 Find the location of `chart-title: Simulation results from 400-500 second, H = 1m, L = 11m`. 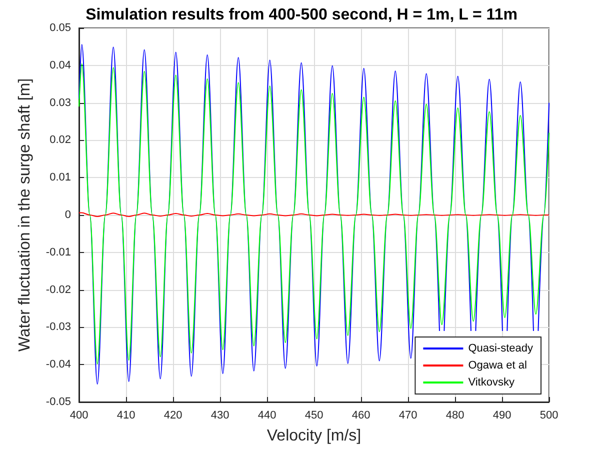

chart-title: Simulation results from 400-500 second, H = 1m, L = 11m is located at coordinates (302, 15).